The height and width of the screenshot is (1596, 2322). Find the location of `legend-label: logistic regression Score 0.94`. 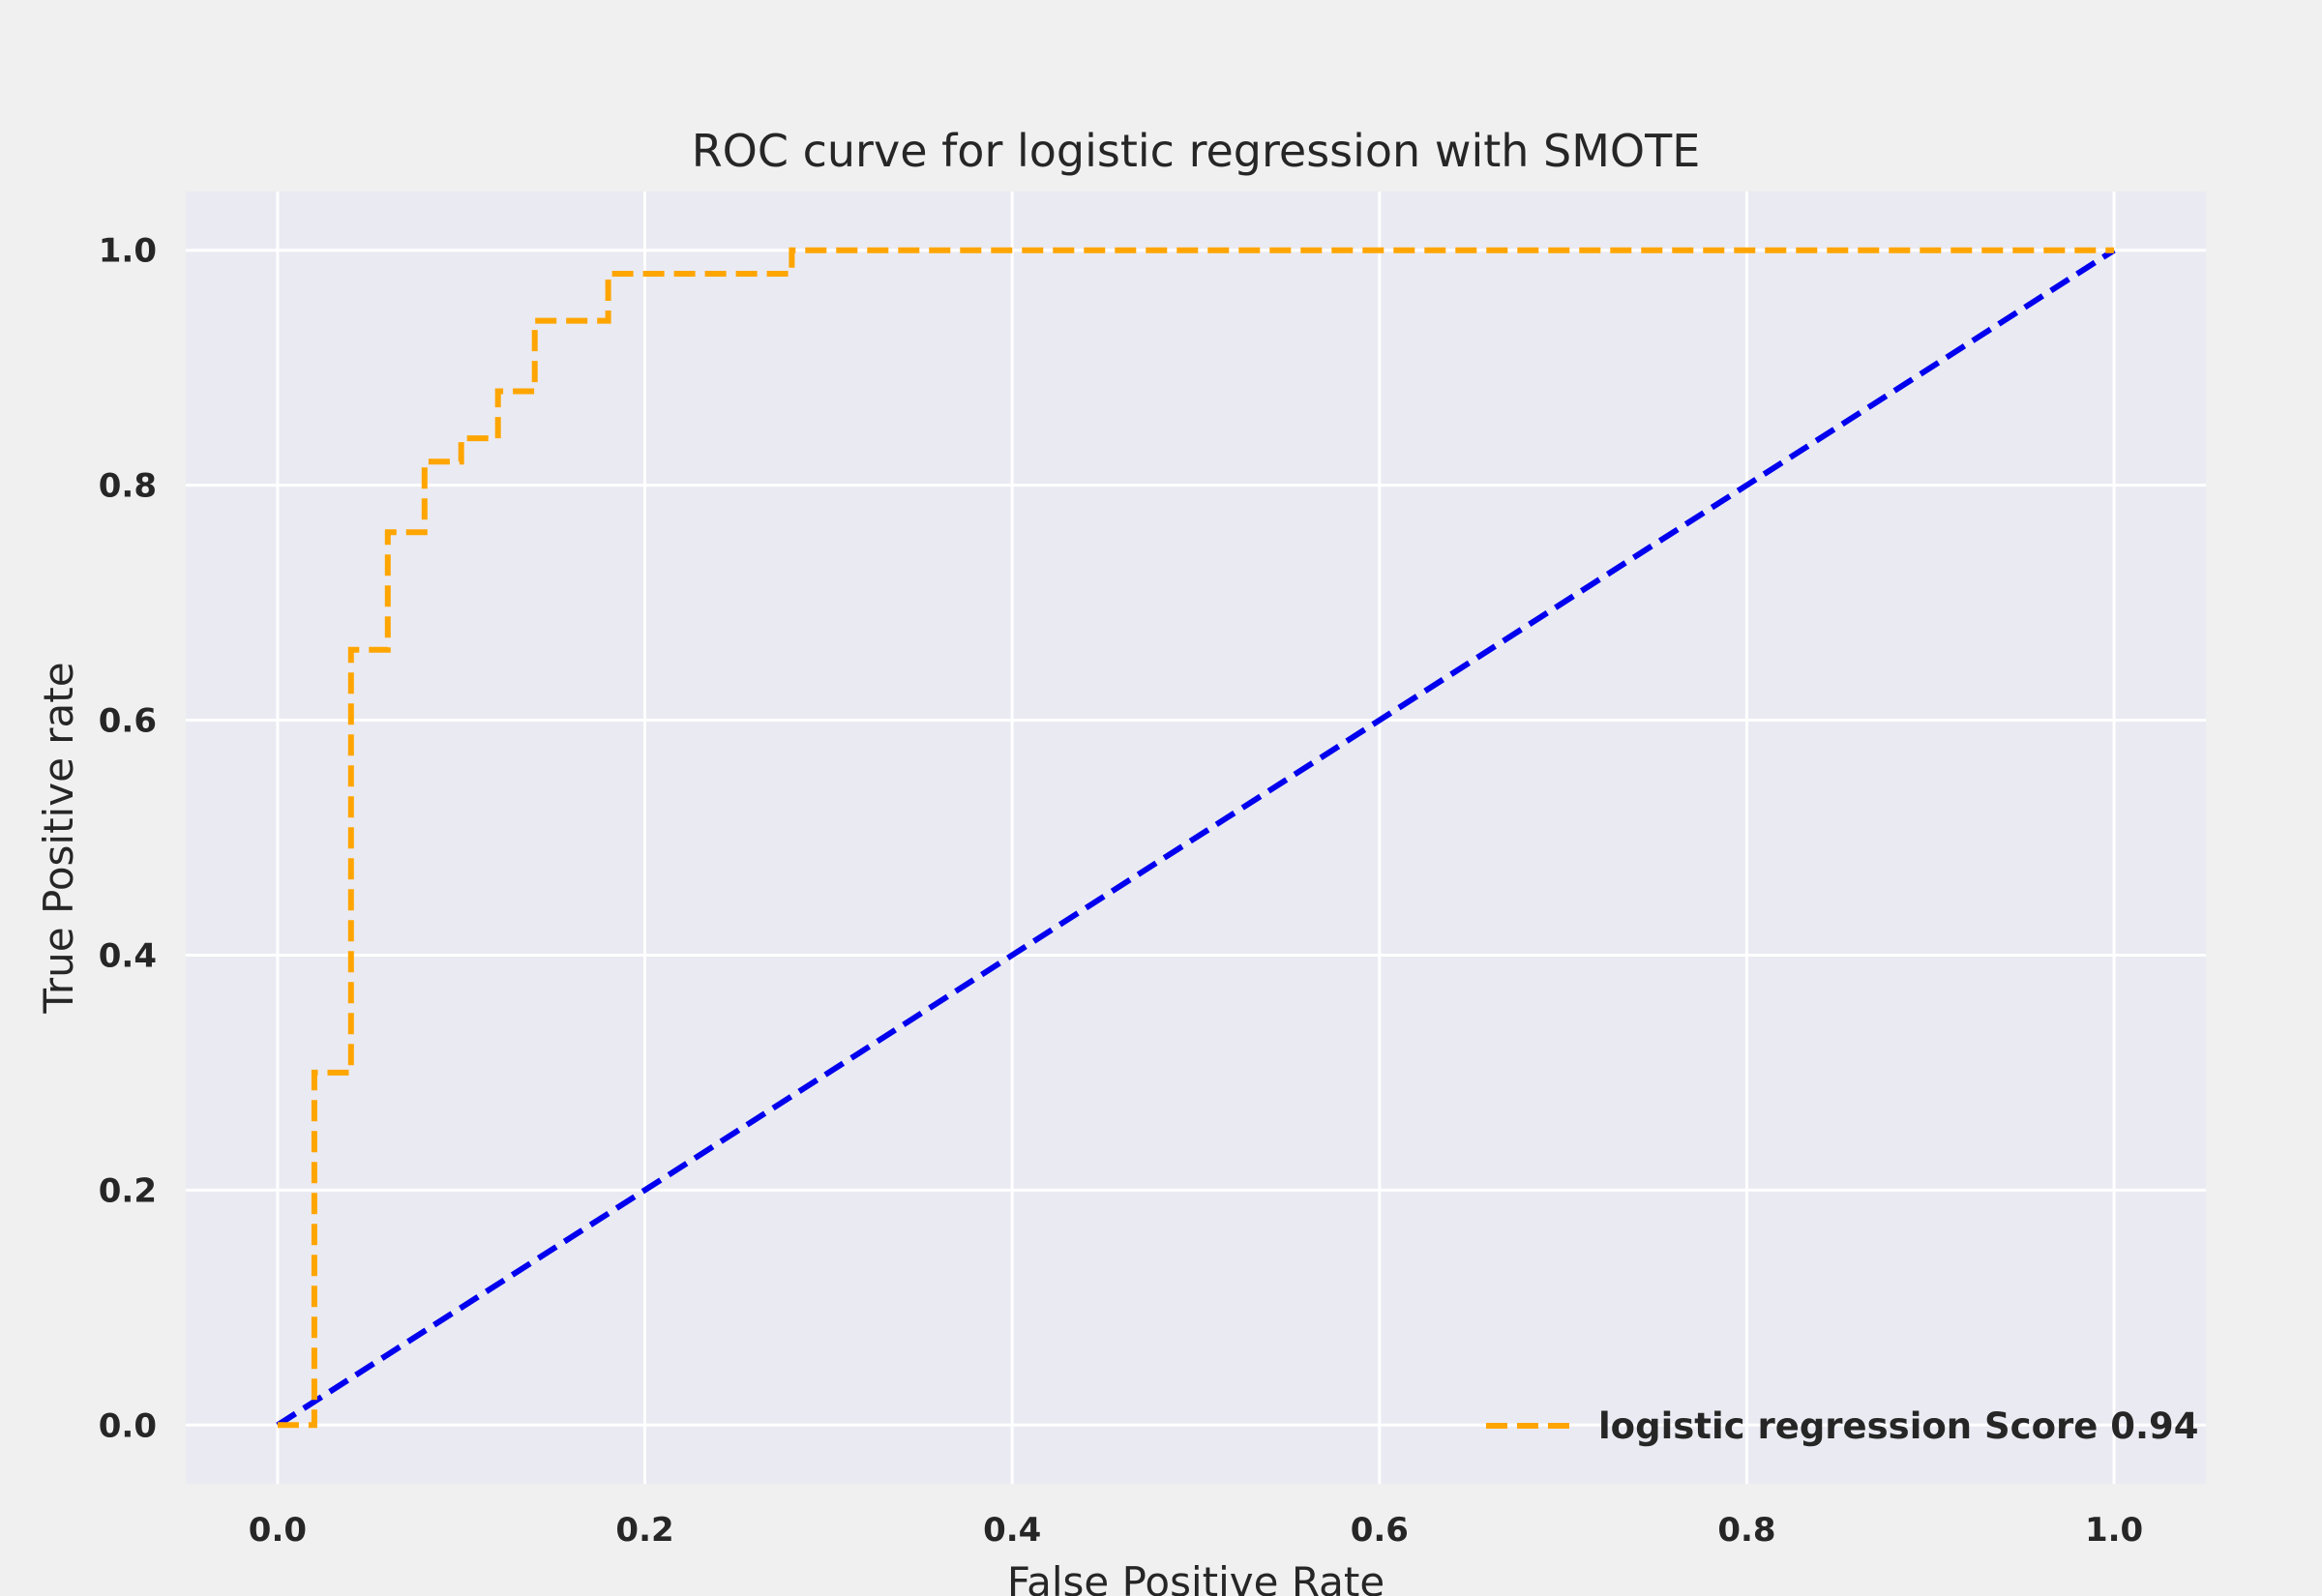

legend-label: logistic regression Score 0.94 is located at coordinates (1898, 1426).